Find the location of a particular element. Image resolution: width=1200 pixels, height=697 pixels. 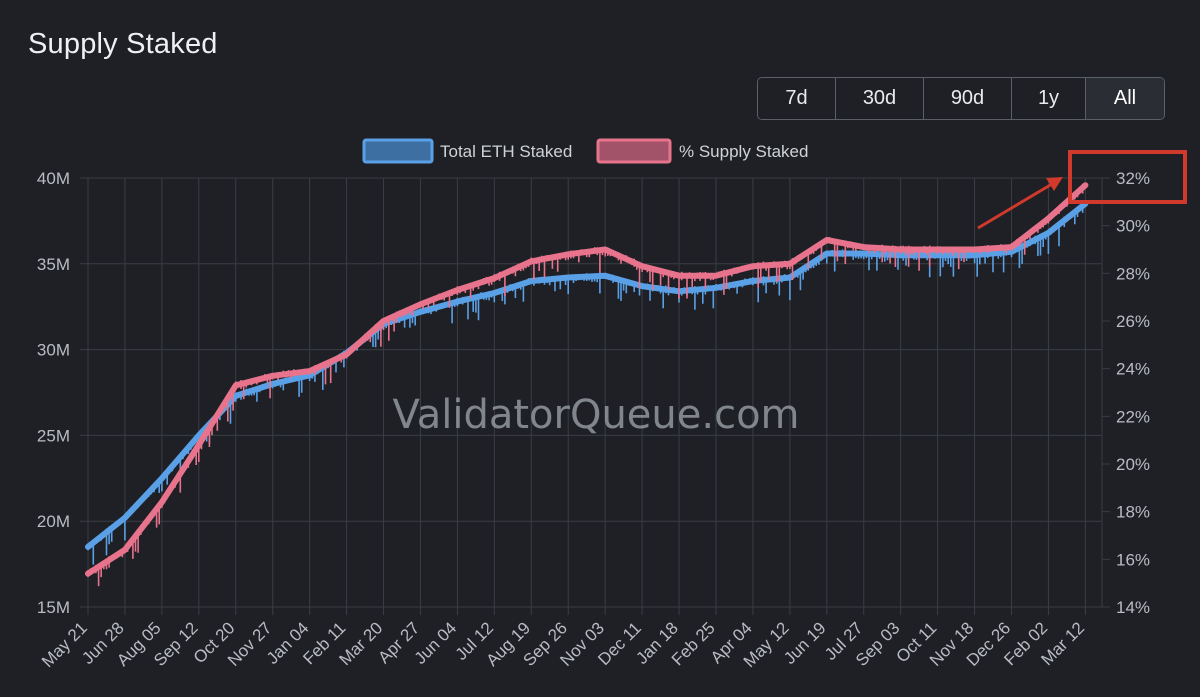

range-30d-button: 30d is located at coordinates (880, 98).